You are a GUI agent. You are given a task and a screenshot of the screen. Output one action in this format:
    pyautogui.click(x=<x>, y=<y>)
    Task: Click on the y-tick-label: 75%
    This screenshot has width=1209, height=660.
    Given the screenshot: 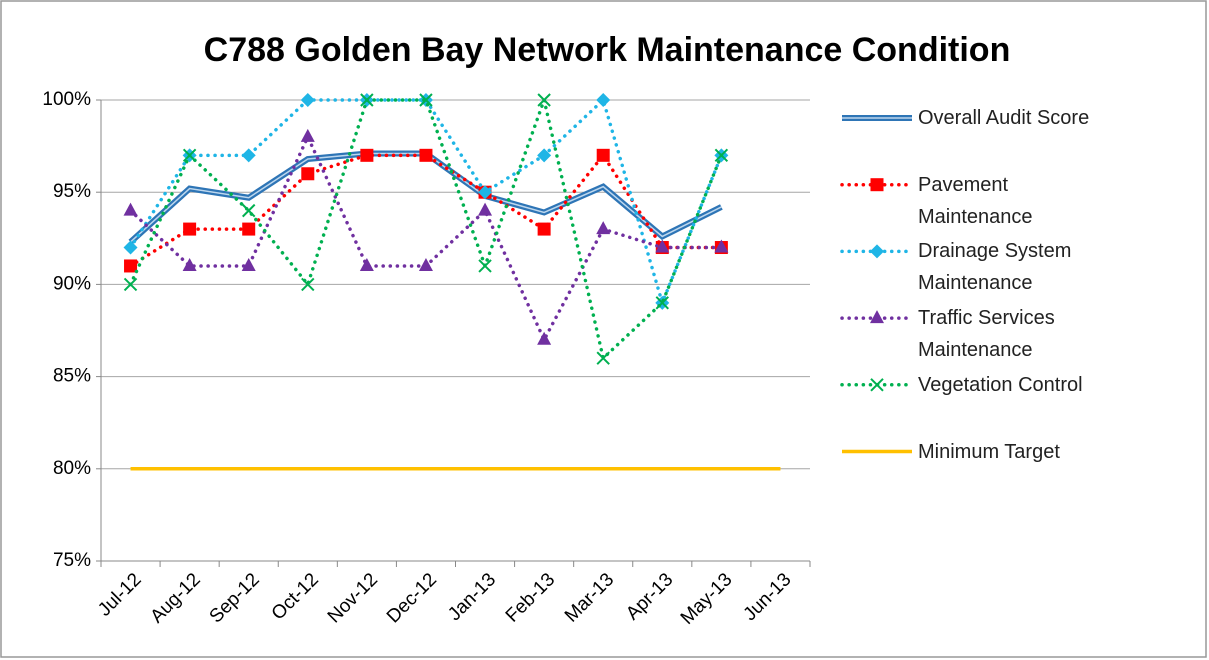 What is the action you would take?
    pyautogui.click(x=72, y=560)
    